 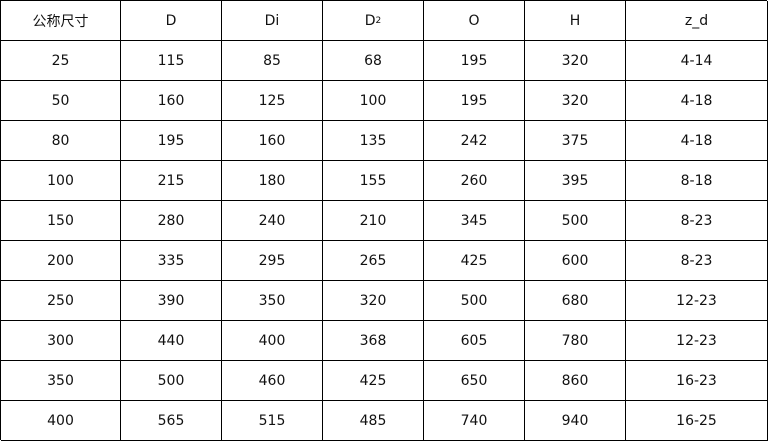 I want to click on table-cell: 335, so click(x=171, y=261).